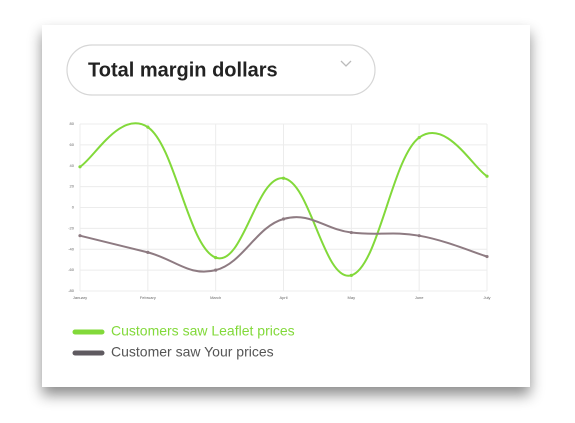  I want to click on x-tick-label: March, so click(215, 297).